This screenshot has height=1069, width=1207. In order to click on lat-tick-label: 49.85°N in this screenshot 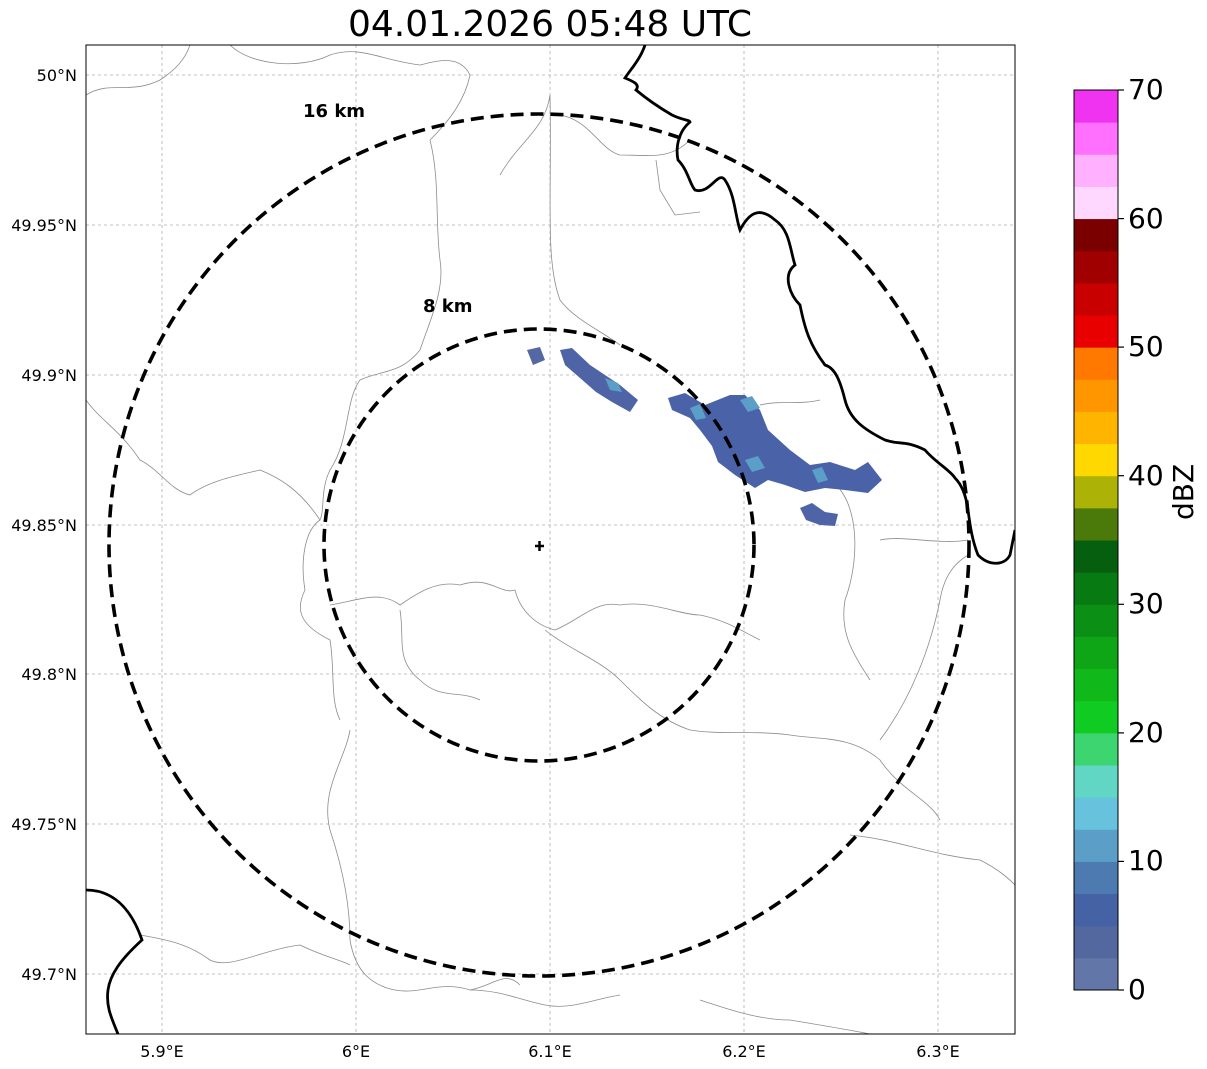, I will do `click(44, 525)`.